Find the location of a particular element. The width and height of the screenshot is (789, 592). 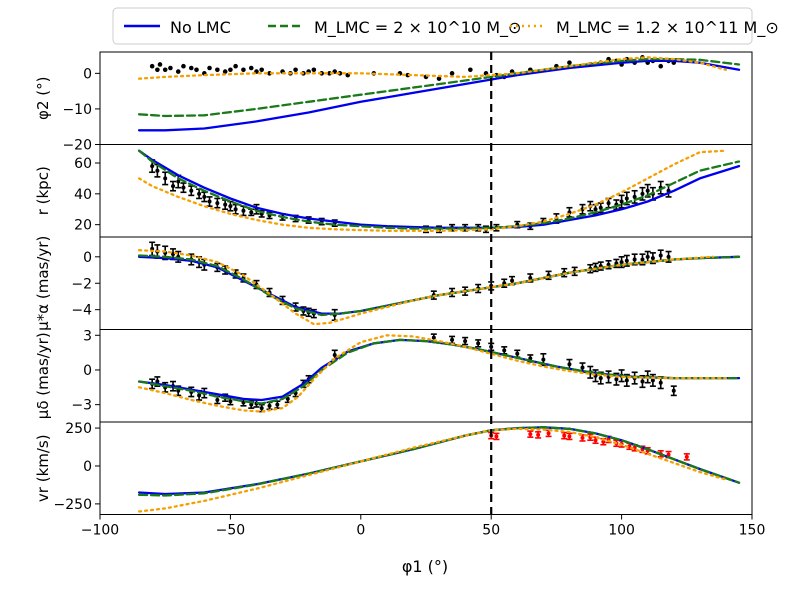

y-tick-label: −250 is located at coordinates (73, 505).